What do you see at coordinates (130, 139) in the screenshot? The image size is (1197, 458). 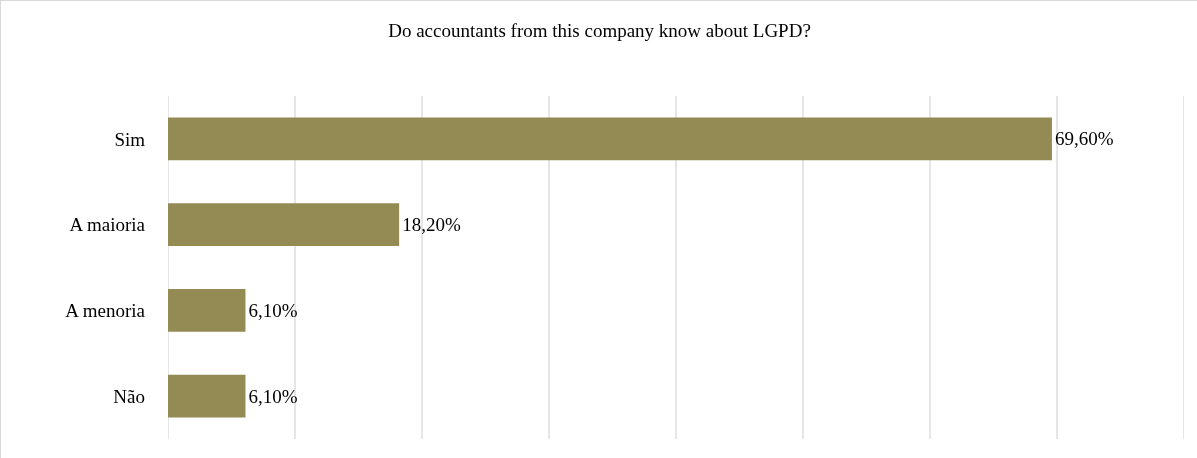 I see `y-tick-label: Sim` at bounding box center [130, 139].